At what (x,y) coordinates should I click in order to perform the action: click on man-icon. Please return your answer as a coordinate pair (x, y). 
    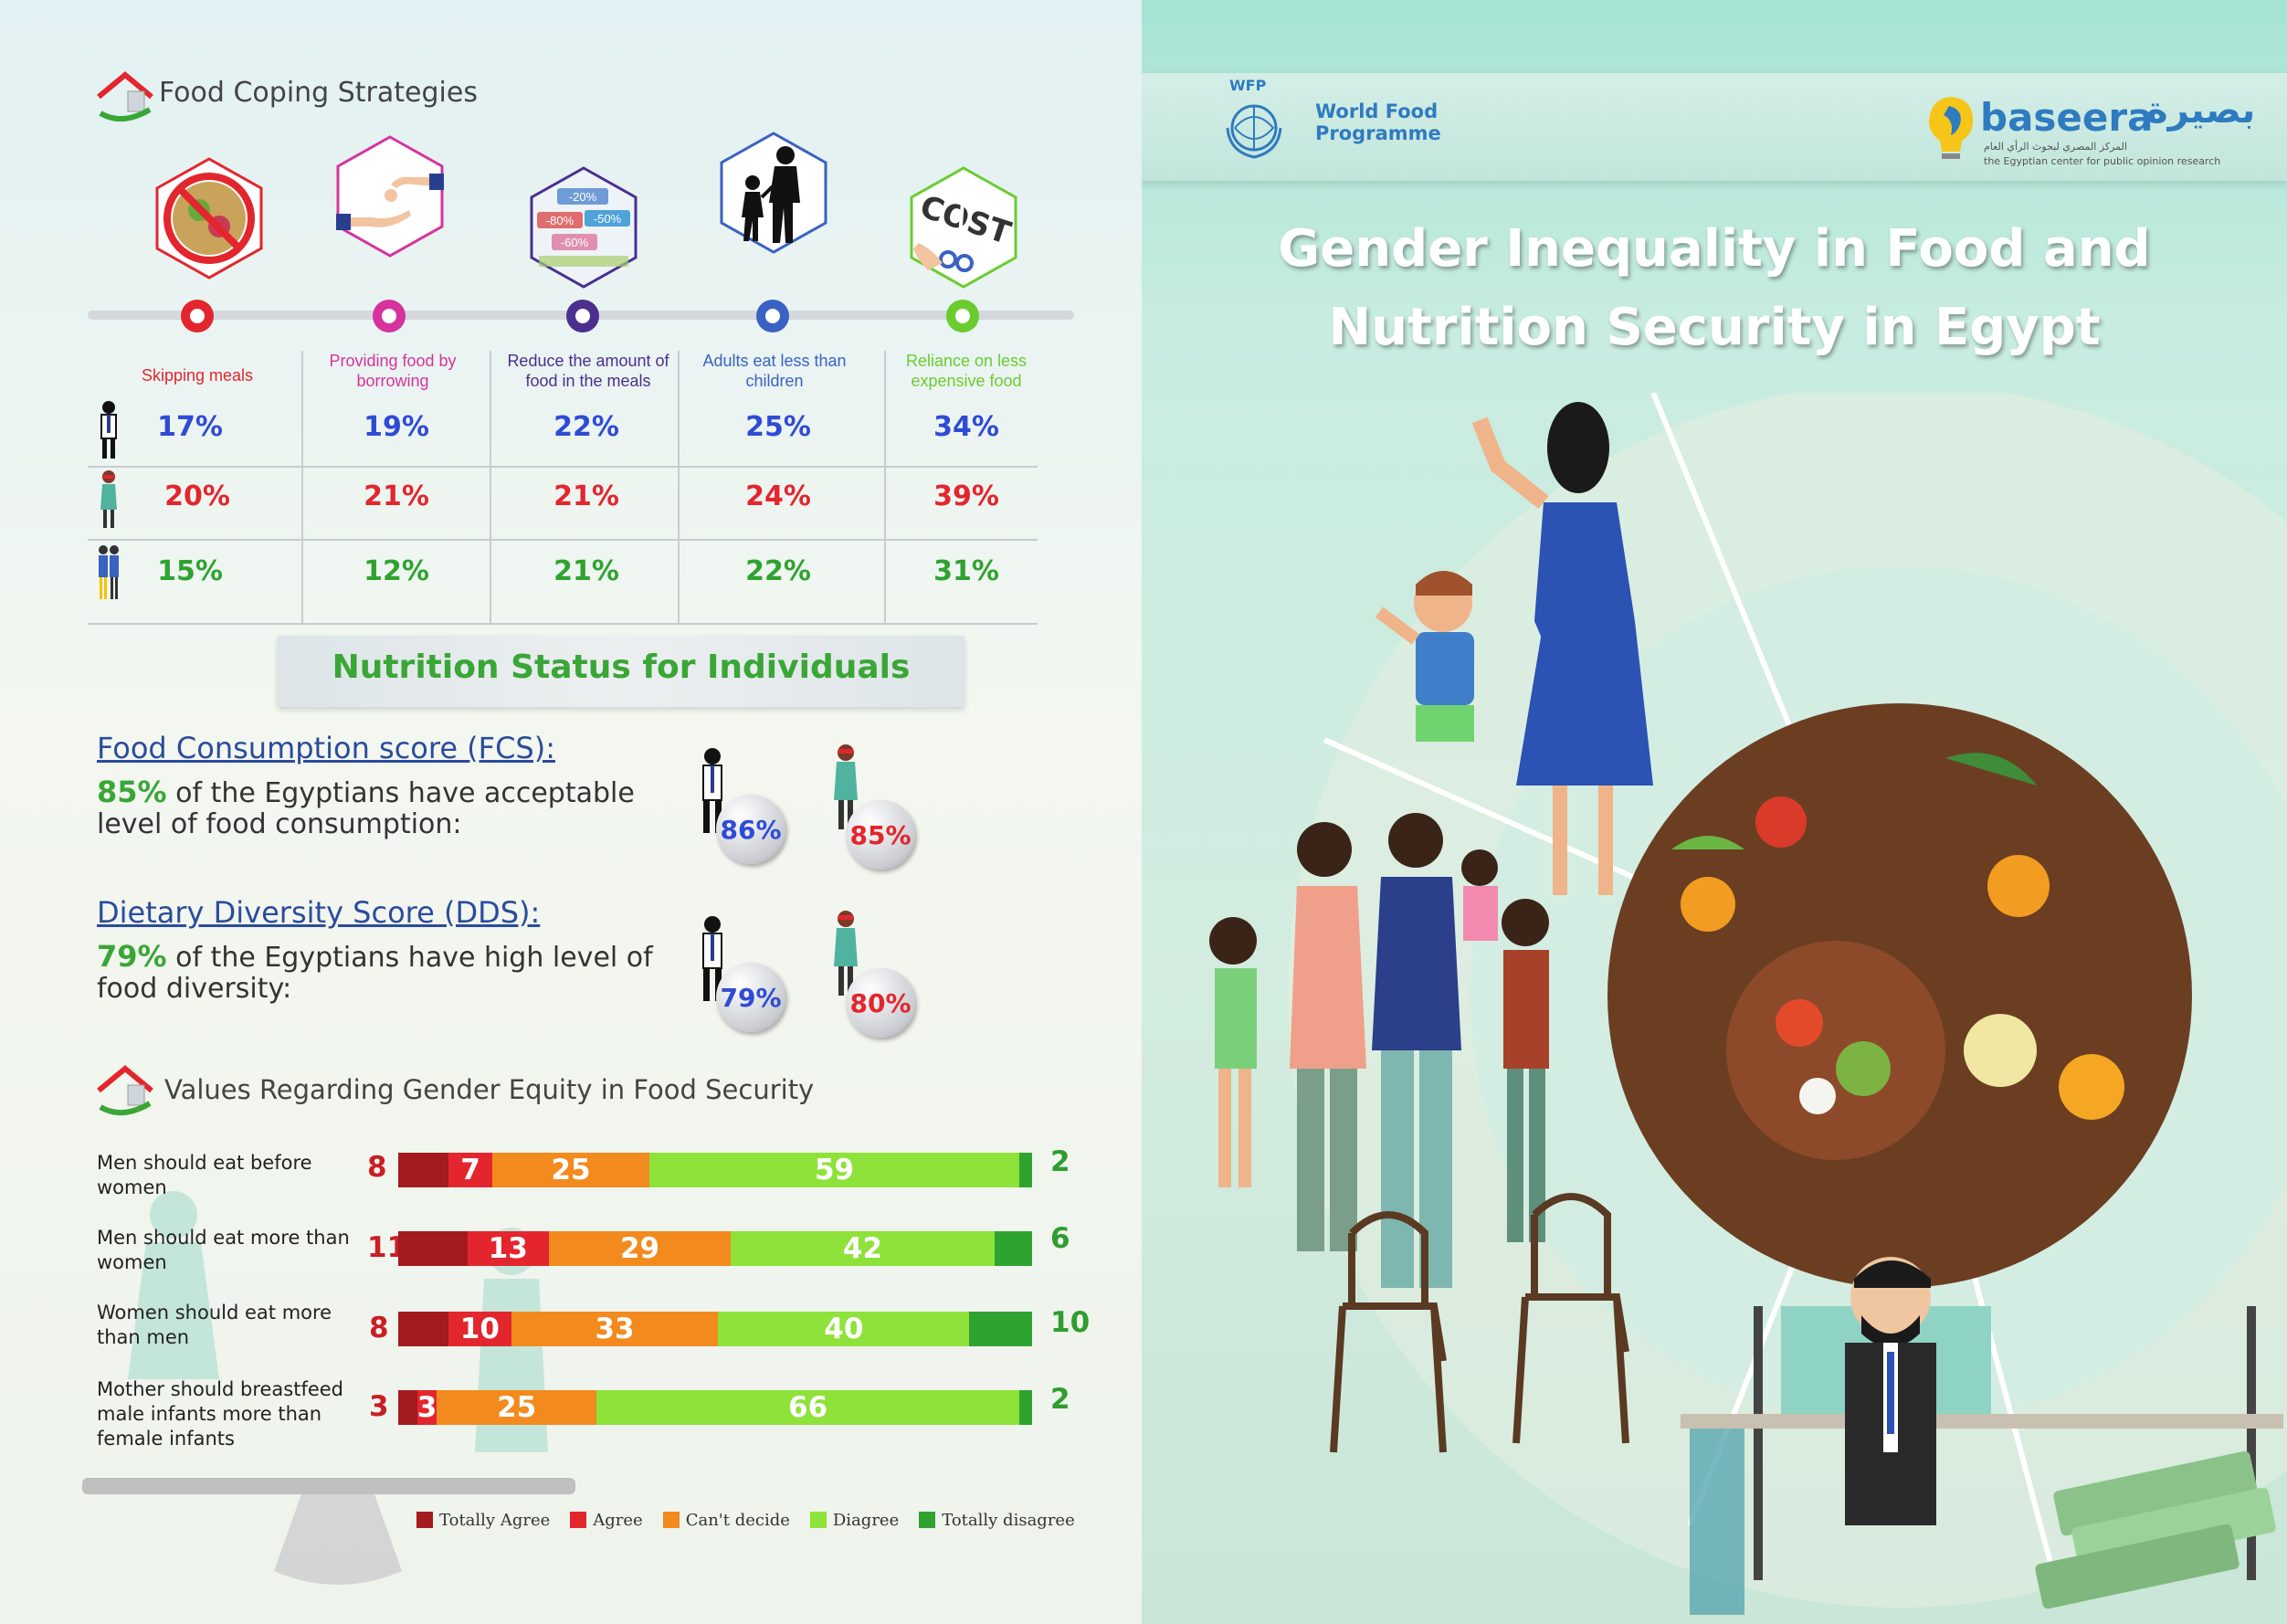
    Looking at the image, I should click on (109, 430).